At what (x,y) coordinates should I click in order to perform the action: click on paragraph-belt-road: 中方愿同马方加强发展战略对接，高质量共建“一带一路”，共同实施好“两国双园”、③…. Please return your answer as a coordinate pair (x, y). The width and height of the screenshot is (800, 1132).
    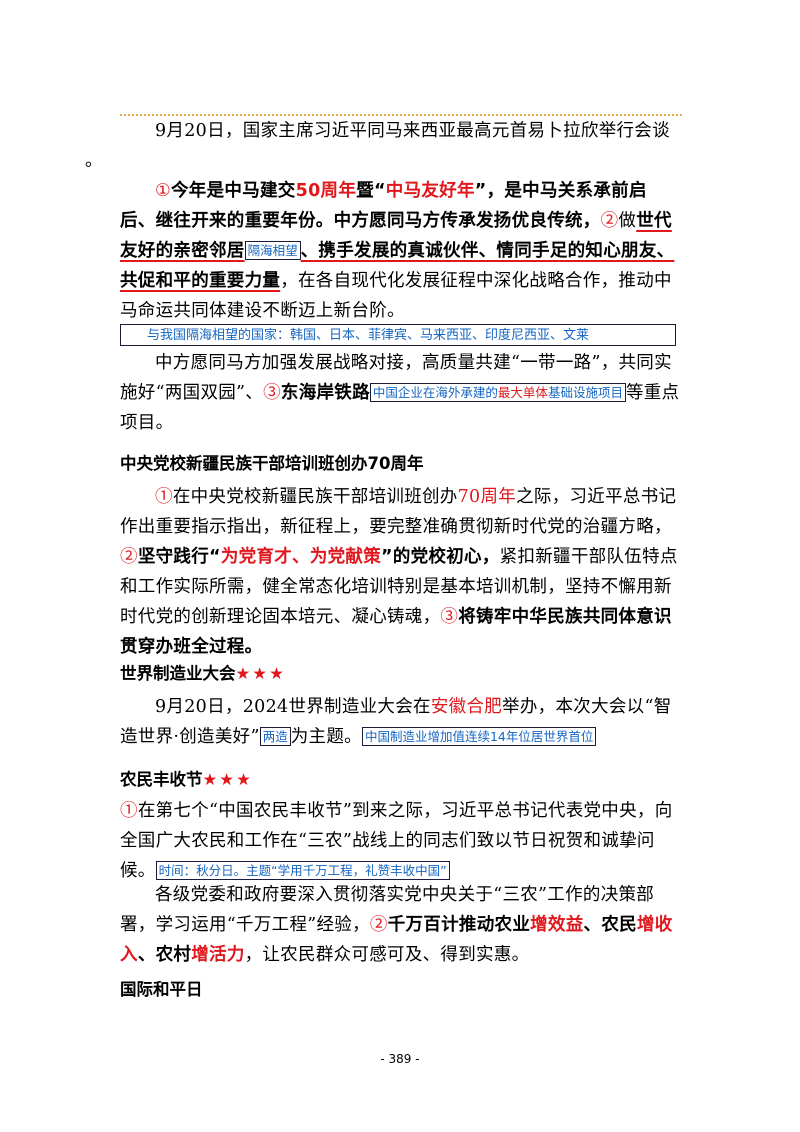
    Looking at the image, I should click on (400, 393).